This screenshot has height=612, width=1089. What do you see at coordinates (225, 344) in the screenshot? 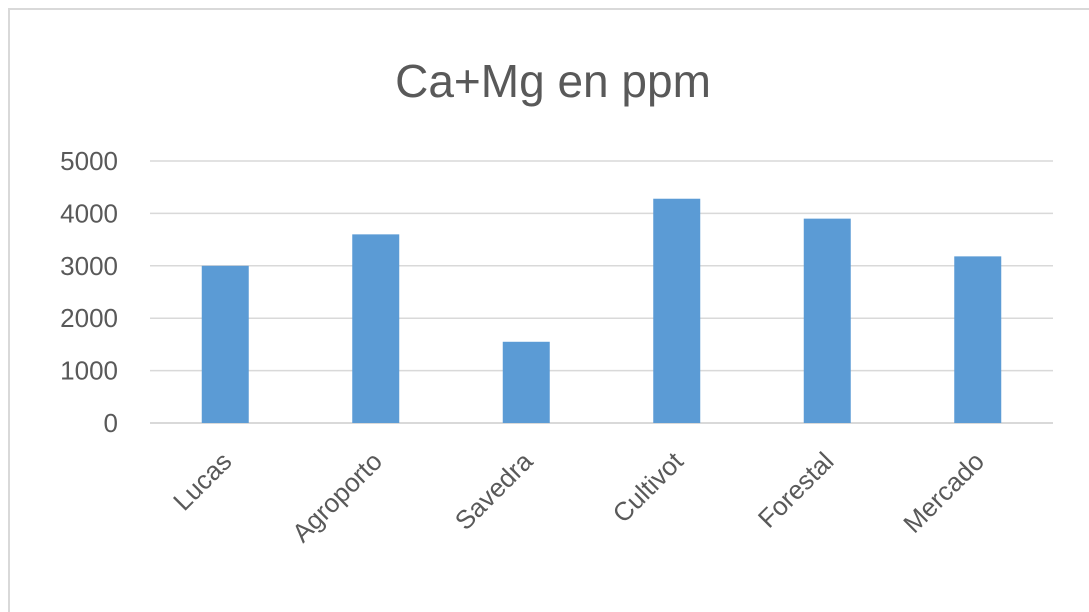
I see `bar-lucas` at bounding box center [225, 344].